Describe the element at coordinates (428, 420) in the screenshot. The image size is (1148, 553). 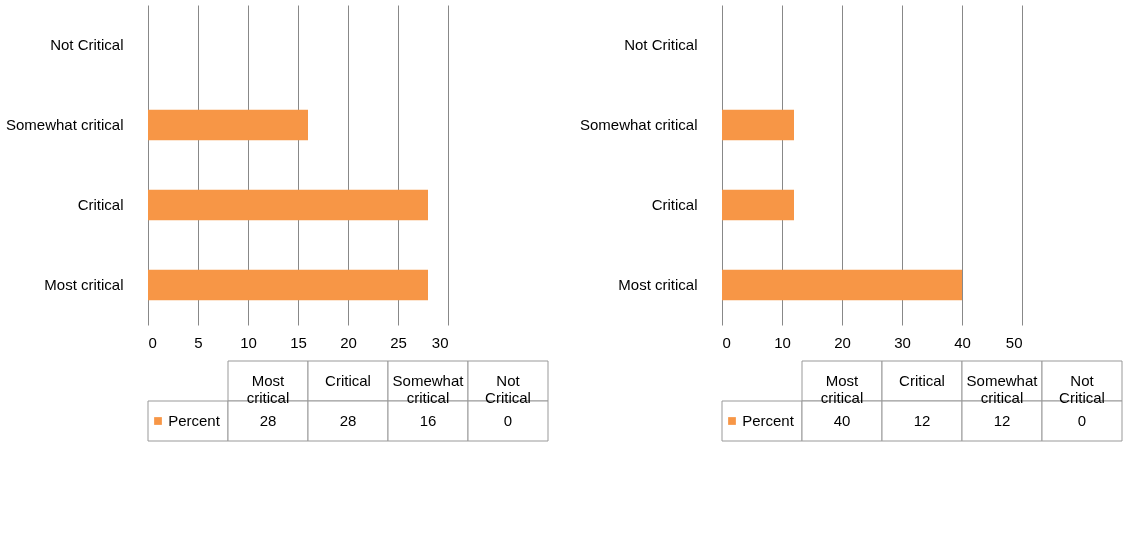
I see `text: 16` at that location.